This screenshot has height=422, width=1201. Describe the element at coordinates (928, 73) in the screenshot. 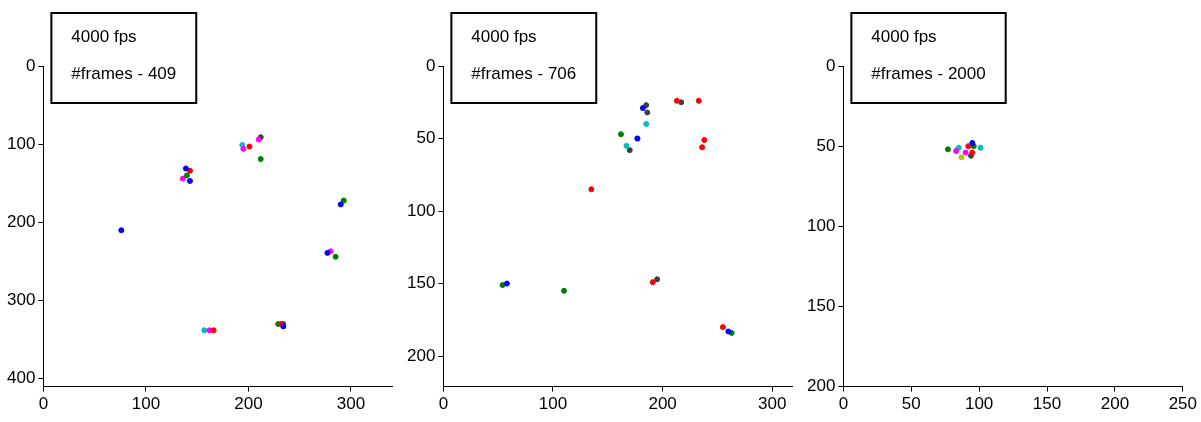

I see `annotation: #frames - 2000` at that location.